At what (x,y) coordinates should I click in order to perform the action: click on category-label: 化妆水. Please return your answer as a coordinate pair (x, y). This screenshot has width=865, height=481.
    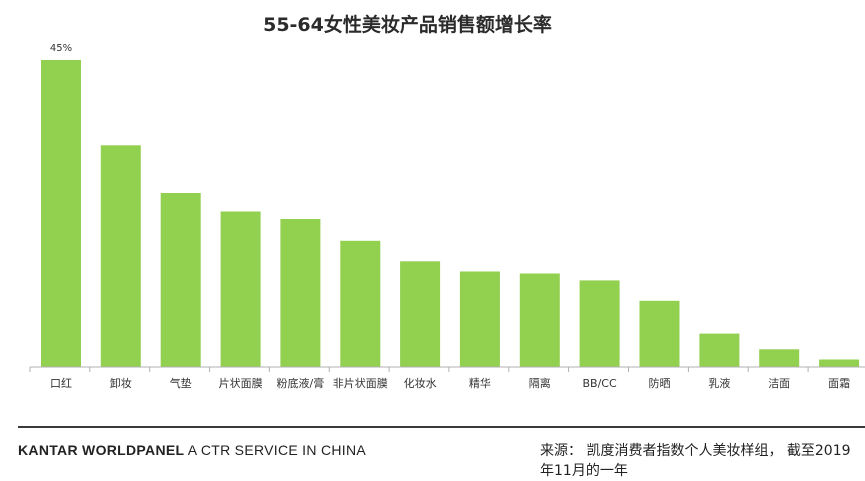
    Looking at the image, I should click on (420, 383).